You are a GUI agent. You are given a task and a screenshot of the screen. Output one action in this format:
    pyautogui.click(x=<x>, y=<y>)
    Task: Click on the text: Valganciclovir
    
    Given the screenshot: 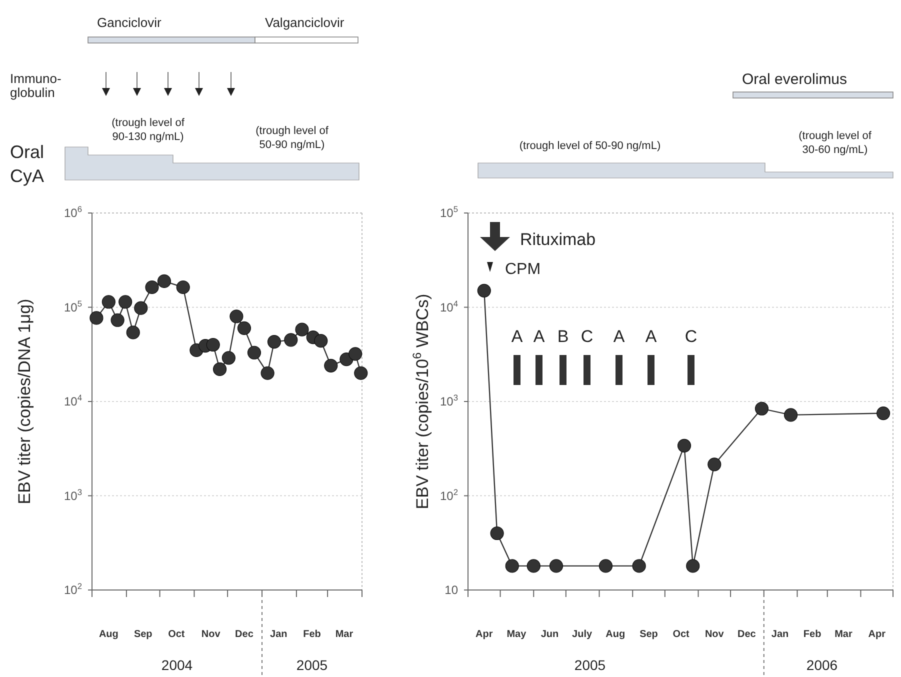 What is the action you would take?
    pyautogui.click(x=305, y=22)
    